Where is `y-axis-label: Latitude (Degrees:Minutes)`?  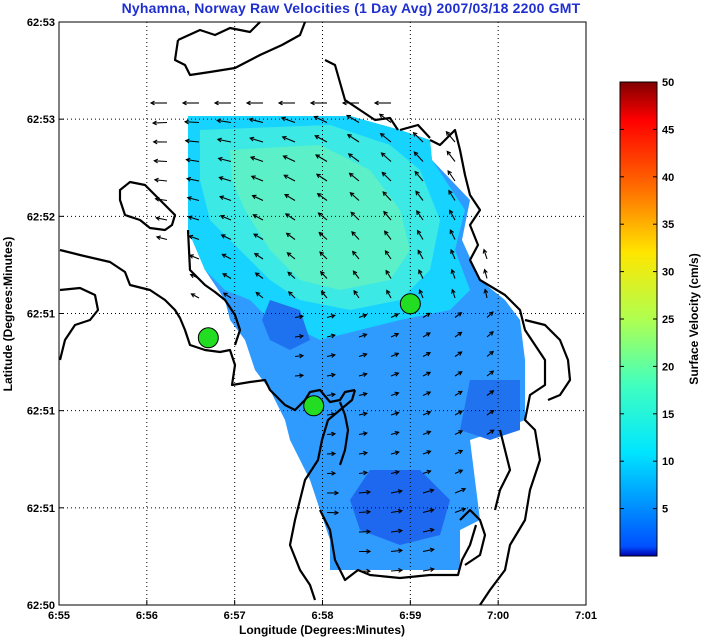
y-axis-label: Latitude (Degrees:Minutes) is located at coordinates (8, 314).